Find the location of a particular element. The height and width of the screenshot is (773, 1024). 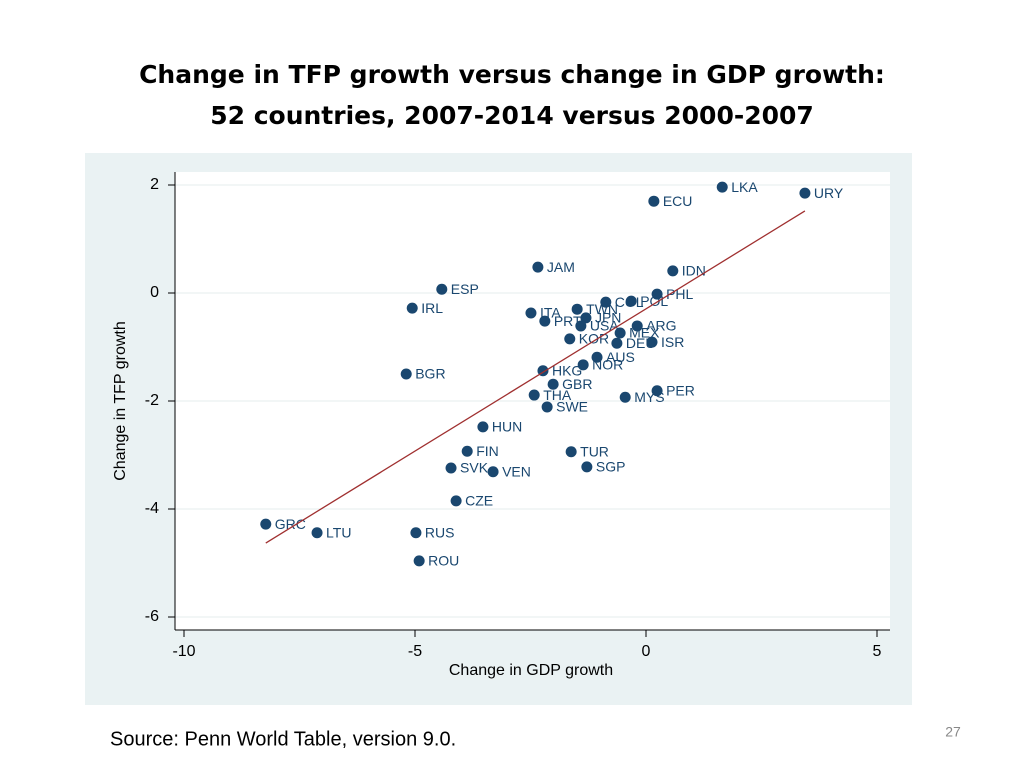

point-label: IDN is located at coordinates (694, 271).